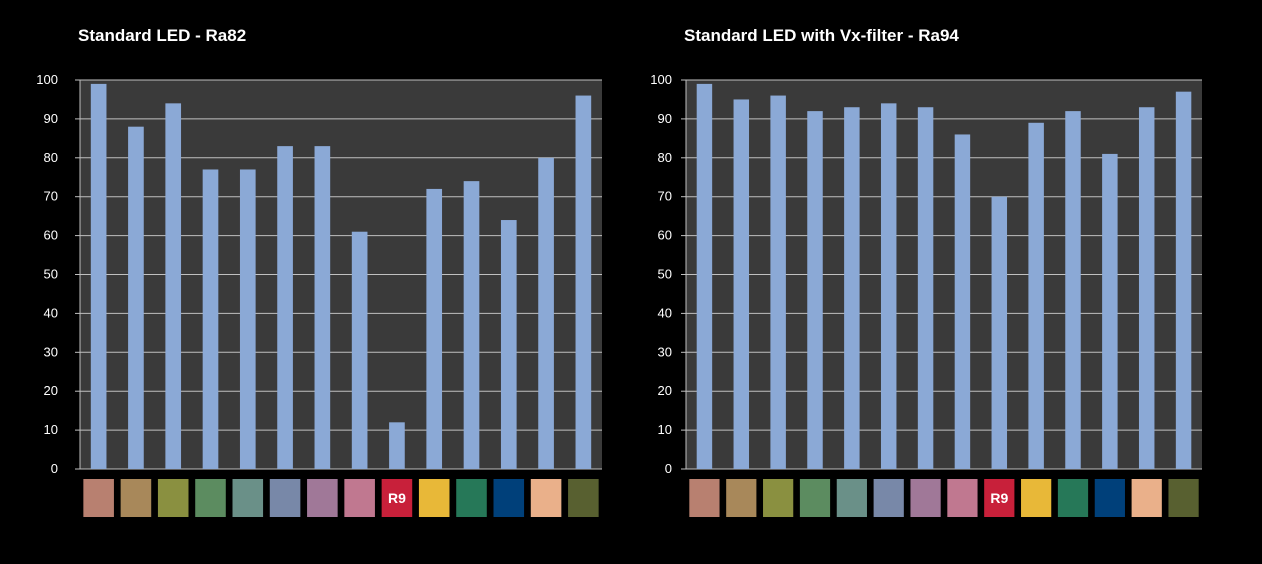  Describe the element at coordinates (51, 118) in the screenshot. I see `chart-1-y-tick-label: 90` at that location.